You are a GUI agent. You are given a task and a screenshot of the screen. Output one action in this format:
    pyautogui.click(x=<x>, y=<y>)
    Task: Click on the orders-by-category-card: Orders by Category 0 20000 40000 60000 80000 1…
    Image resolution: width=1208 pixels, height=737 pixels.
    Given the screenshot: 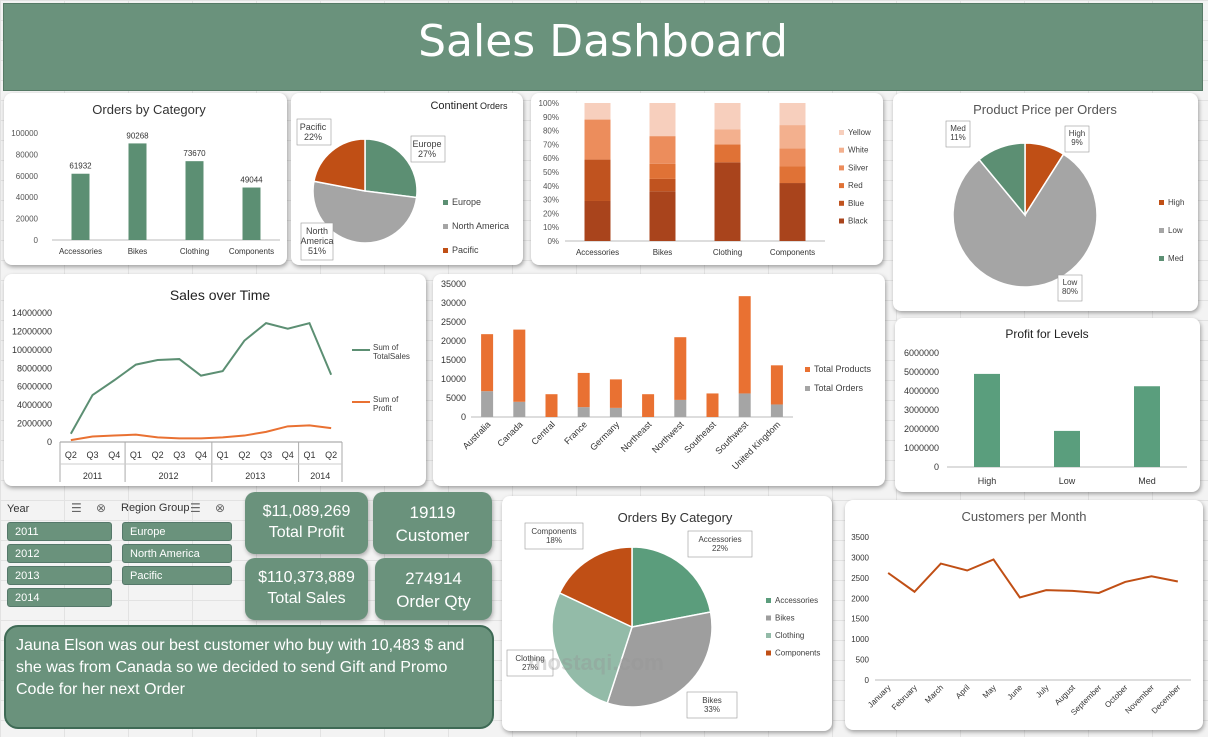 What is the action you would take?
    pyautogui.click(x=145, y=179)
    